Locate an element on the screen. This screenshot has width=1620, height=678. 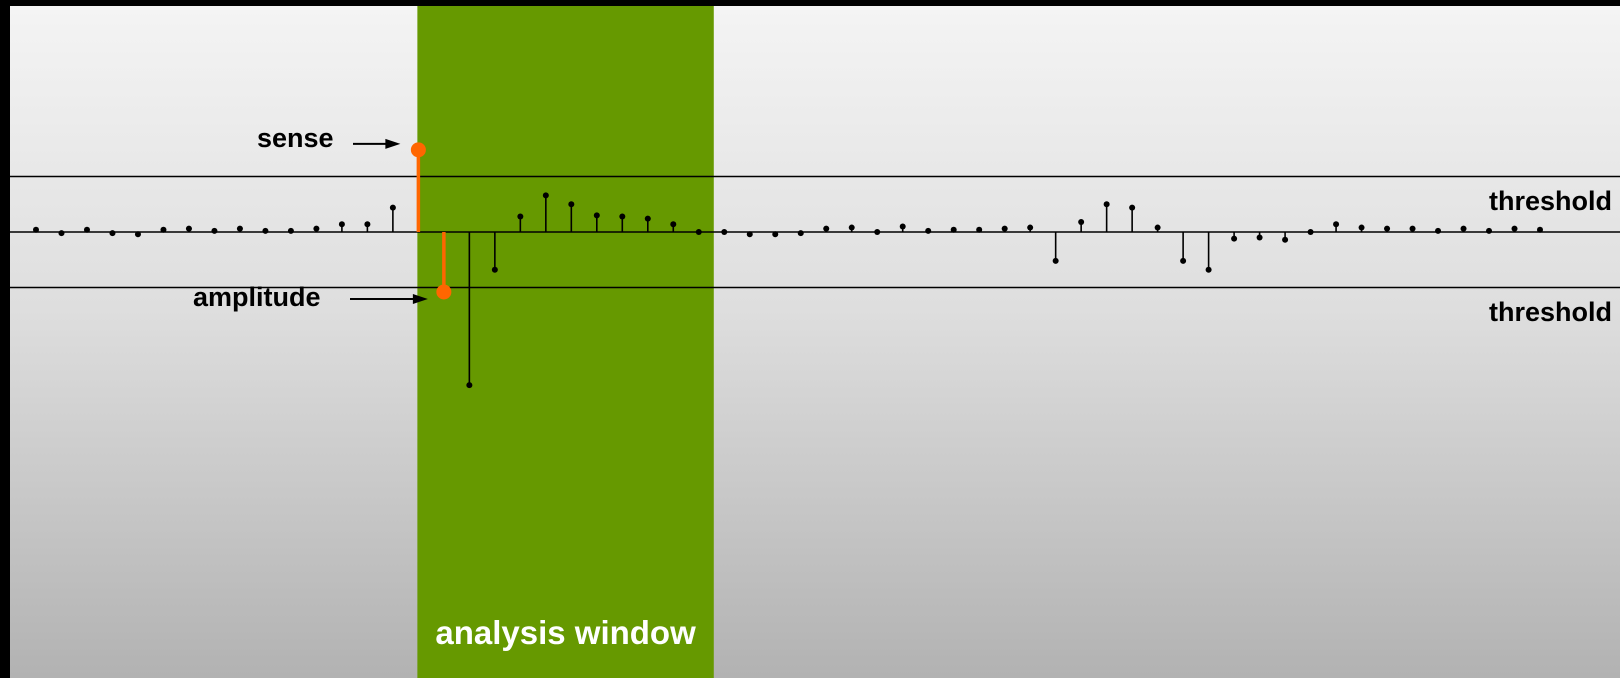
amplitude-arrow-head is located at coordinates (420, 298).